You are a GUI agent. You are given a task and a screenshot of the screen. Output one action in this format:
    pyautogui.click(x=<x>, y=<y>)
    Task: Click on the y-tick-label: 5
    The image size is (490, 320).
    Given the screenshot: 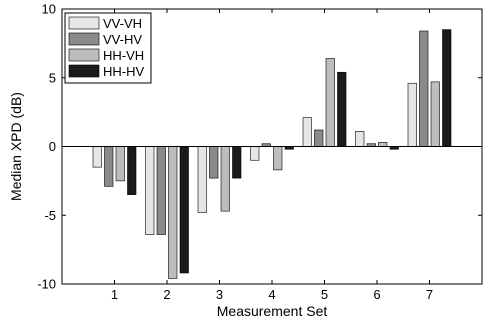 What is the action you would take?
    pyautogui.click(x=52, y=77)
    